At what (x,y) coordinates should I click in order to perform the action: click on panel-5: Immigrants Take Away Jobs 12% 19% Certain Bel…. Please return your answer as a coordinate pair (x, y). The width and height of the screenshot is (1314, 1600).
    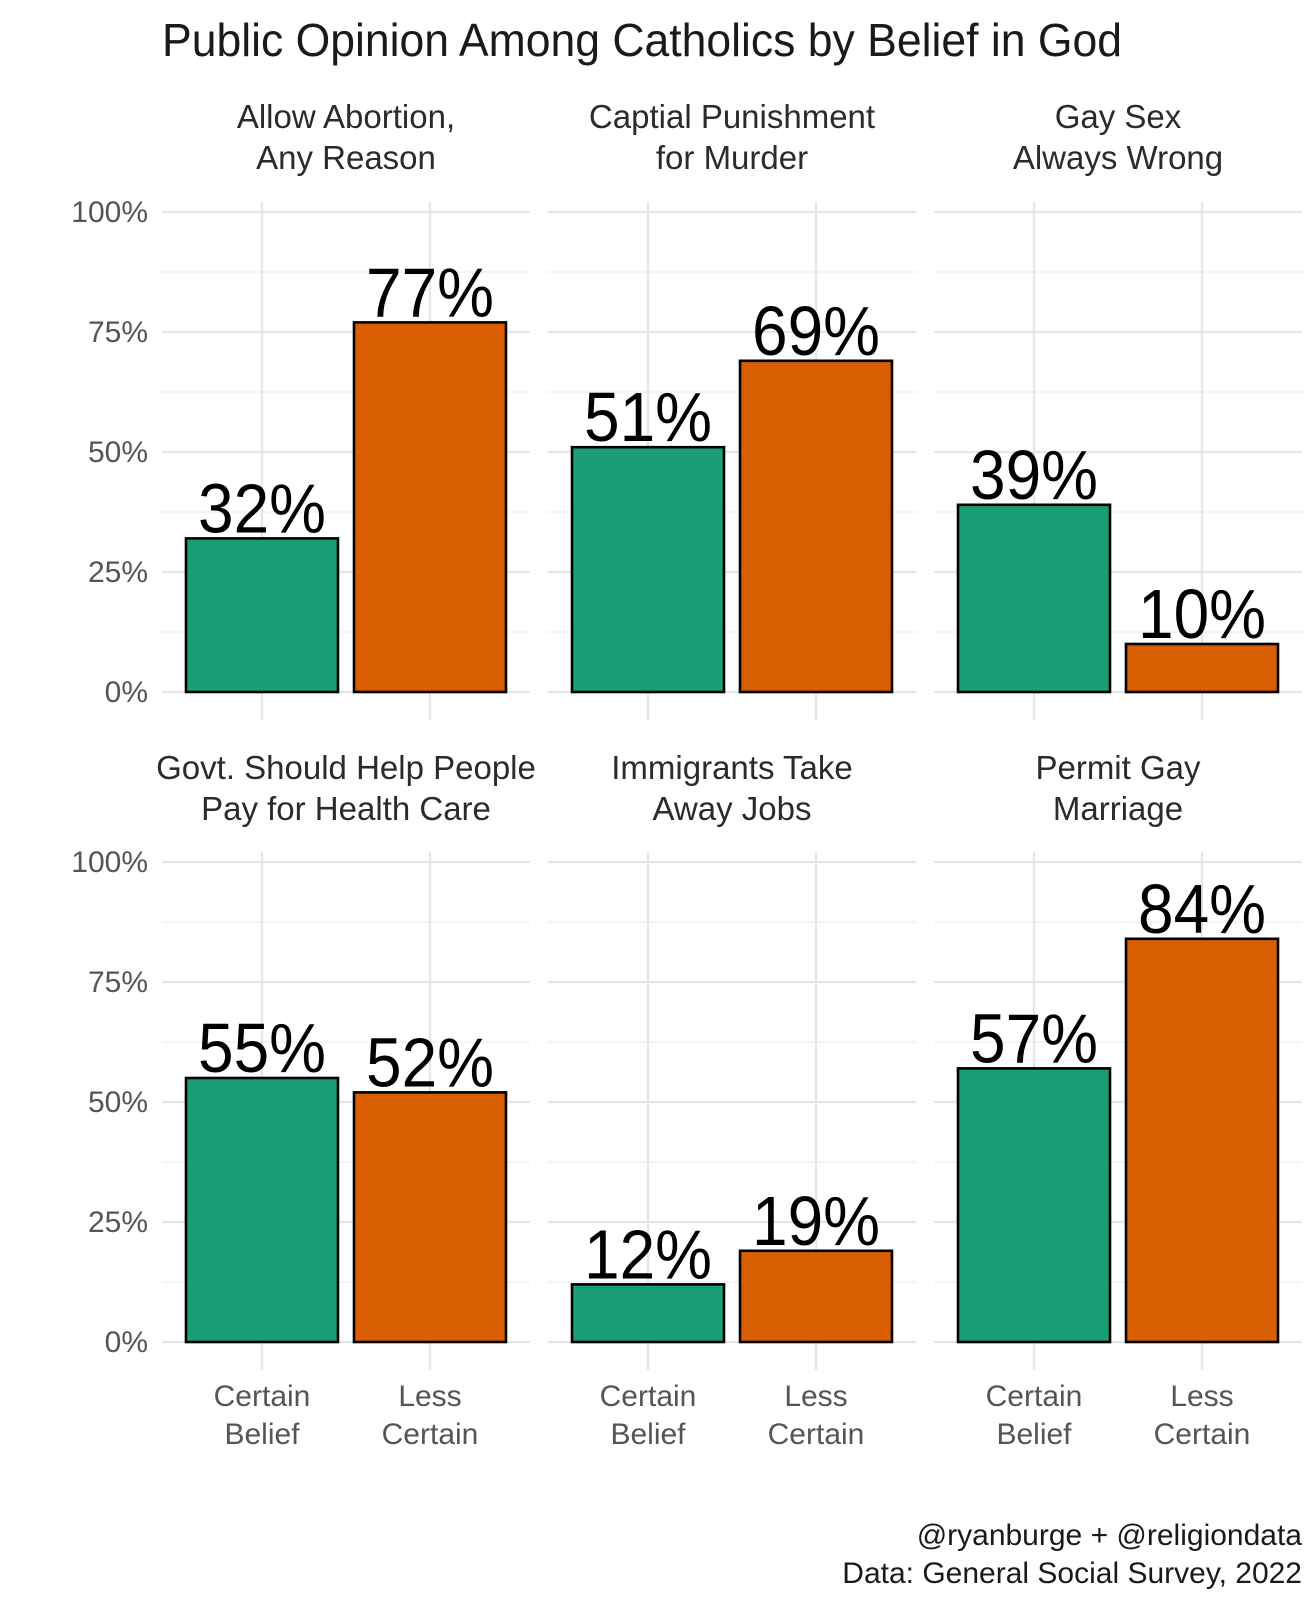
    Looking at the image, I should click on (732, 1100).